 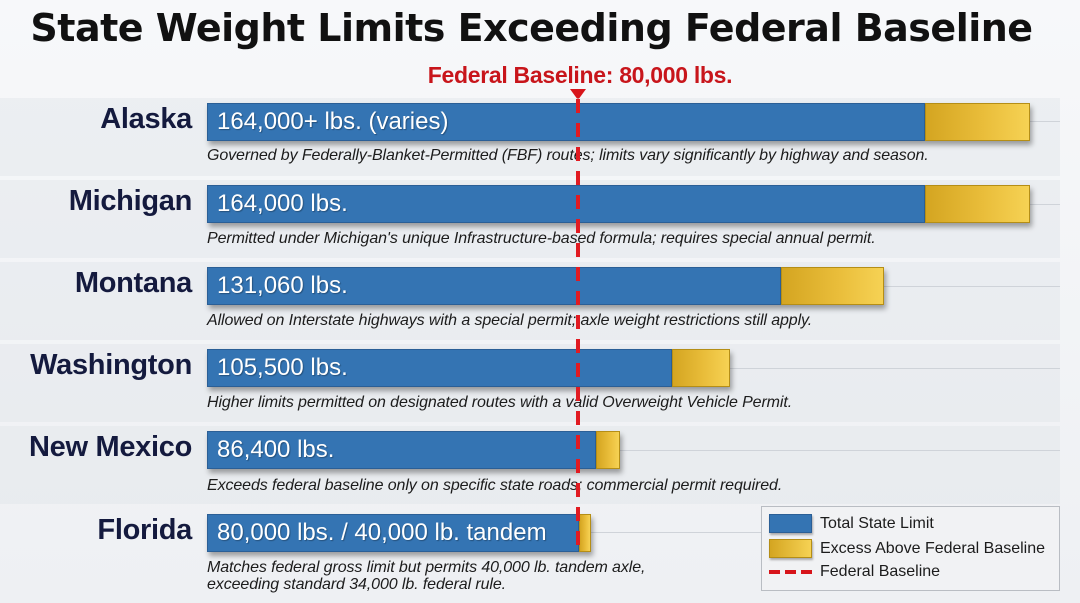 What do you see at coordinates (578, 326) in the screenshot?
I see `baseline-line` at bounding box center [578, 326].